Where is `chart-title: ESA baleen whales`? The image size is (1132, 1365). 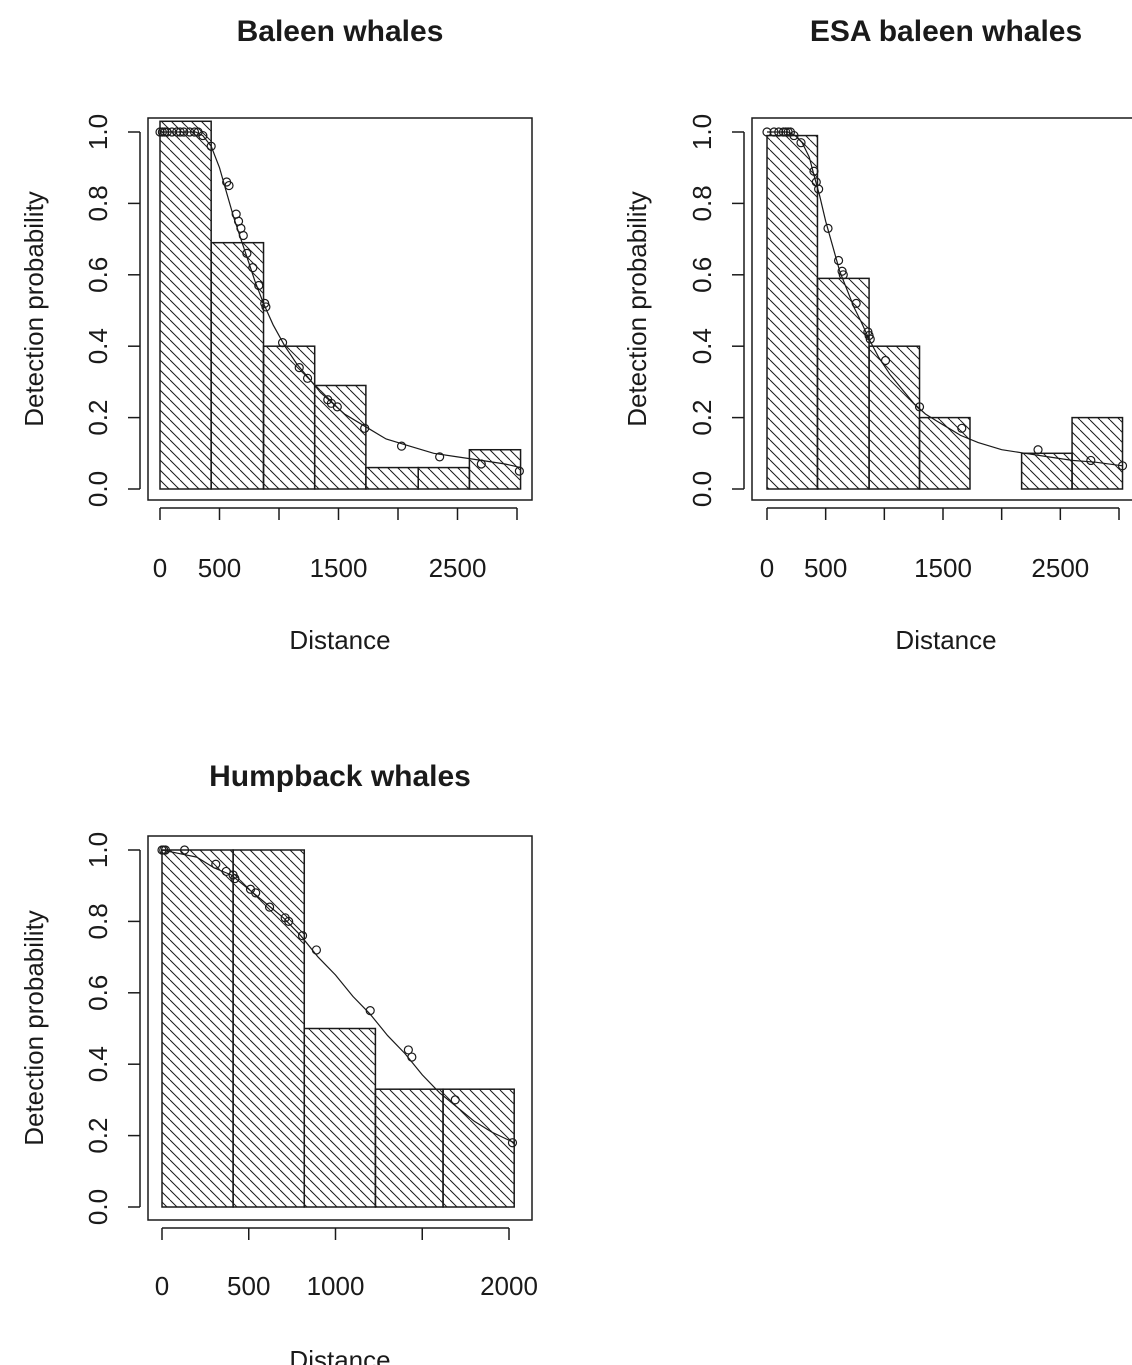 chart-title: ESA baleen whales is located at coordinates (946, 31).